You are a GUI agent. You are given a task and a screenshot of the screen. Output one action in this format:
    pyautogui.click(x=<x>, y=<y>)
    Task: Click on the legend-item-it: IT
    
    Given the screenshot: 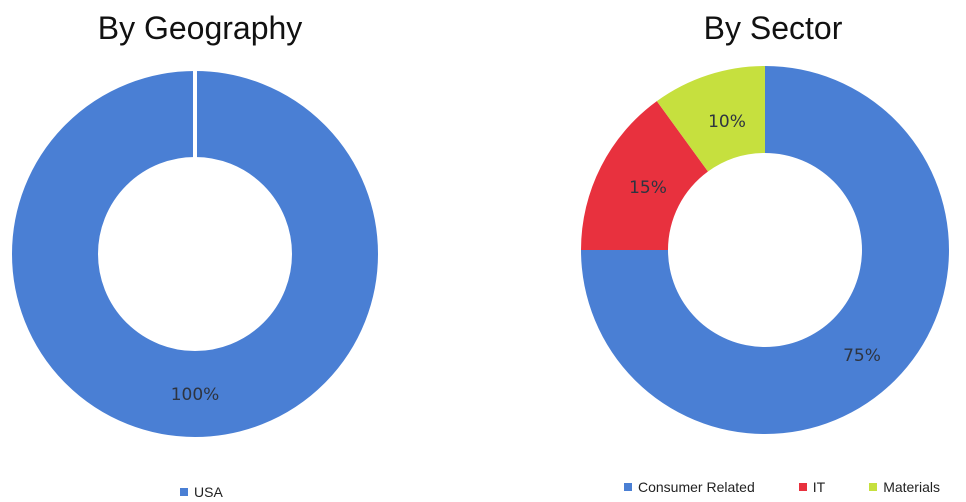 What is the action you would take?
    pyautogui.click(x=812, y=487)
    